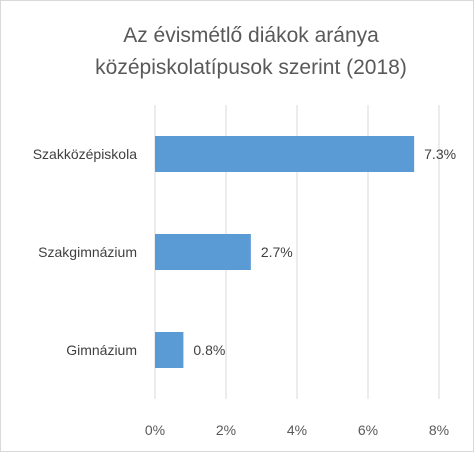 The height and width of the screenshot is (453, 474). Describe the element at coordinates (85, 154) in the screenshot. I see `category-label-0: Szakközépiskola` at that location.